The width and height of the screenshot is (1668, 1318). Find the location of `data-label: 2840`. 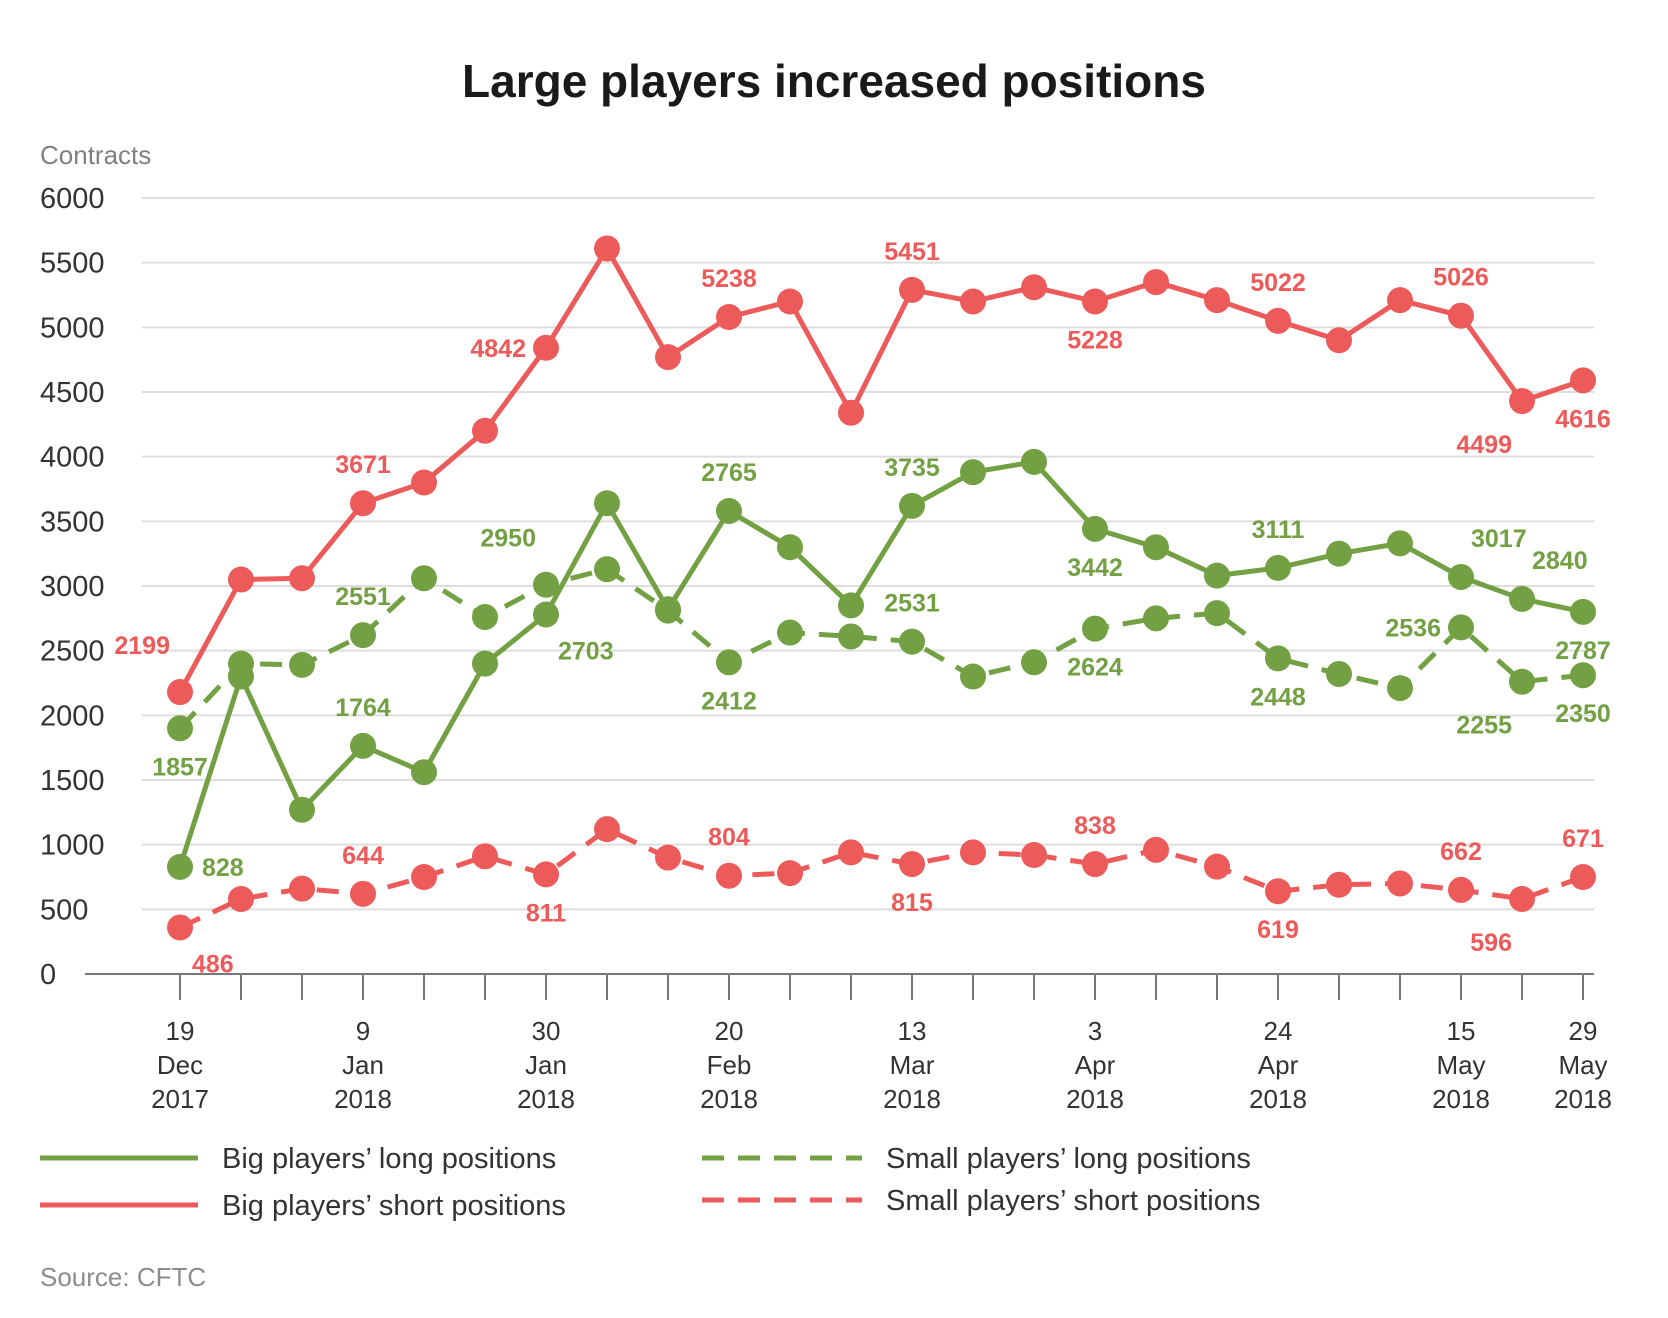

data-label: 2840 is located at coordinates (1560, 561).